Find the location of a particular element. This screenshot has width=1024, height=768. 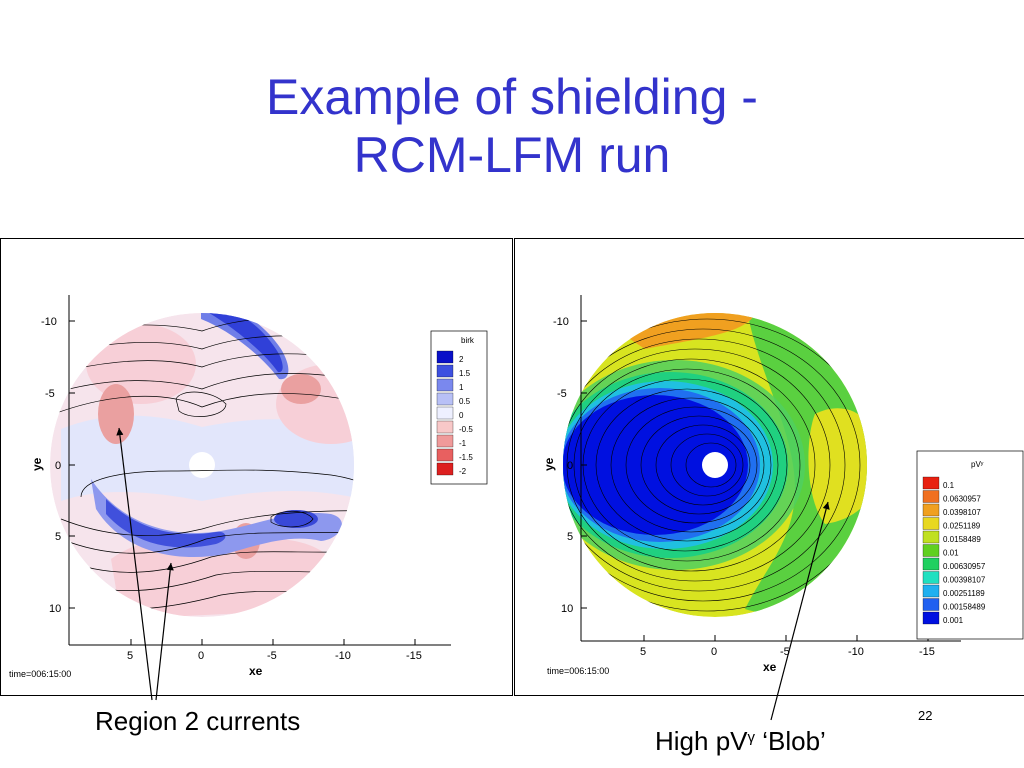

legend-label: 0.0398107 is located at coordinates (962, 512).